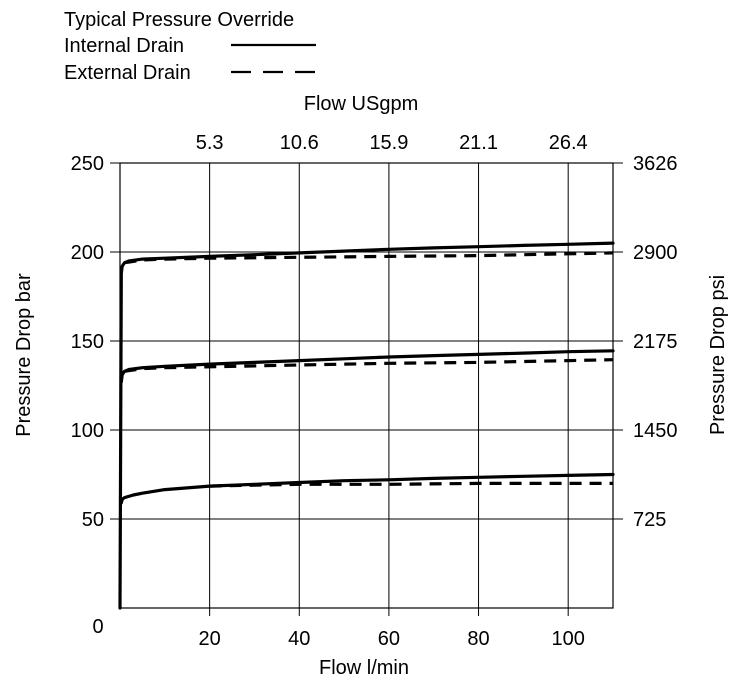 Image resolution: width=731 pixels, height=686 pixels. Describe the element at coordinates (718, 355) in the screenshot. I see `y2-axis-title: Pressure Drop psi` at that location.